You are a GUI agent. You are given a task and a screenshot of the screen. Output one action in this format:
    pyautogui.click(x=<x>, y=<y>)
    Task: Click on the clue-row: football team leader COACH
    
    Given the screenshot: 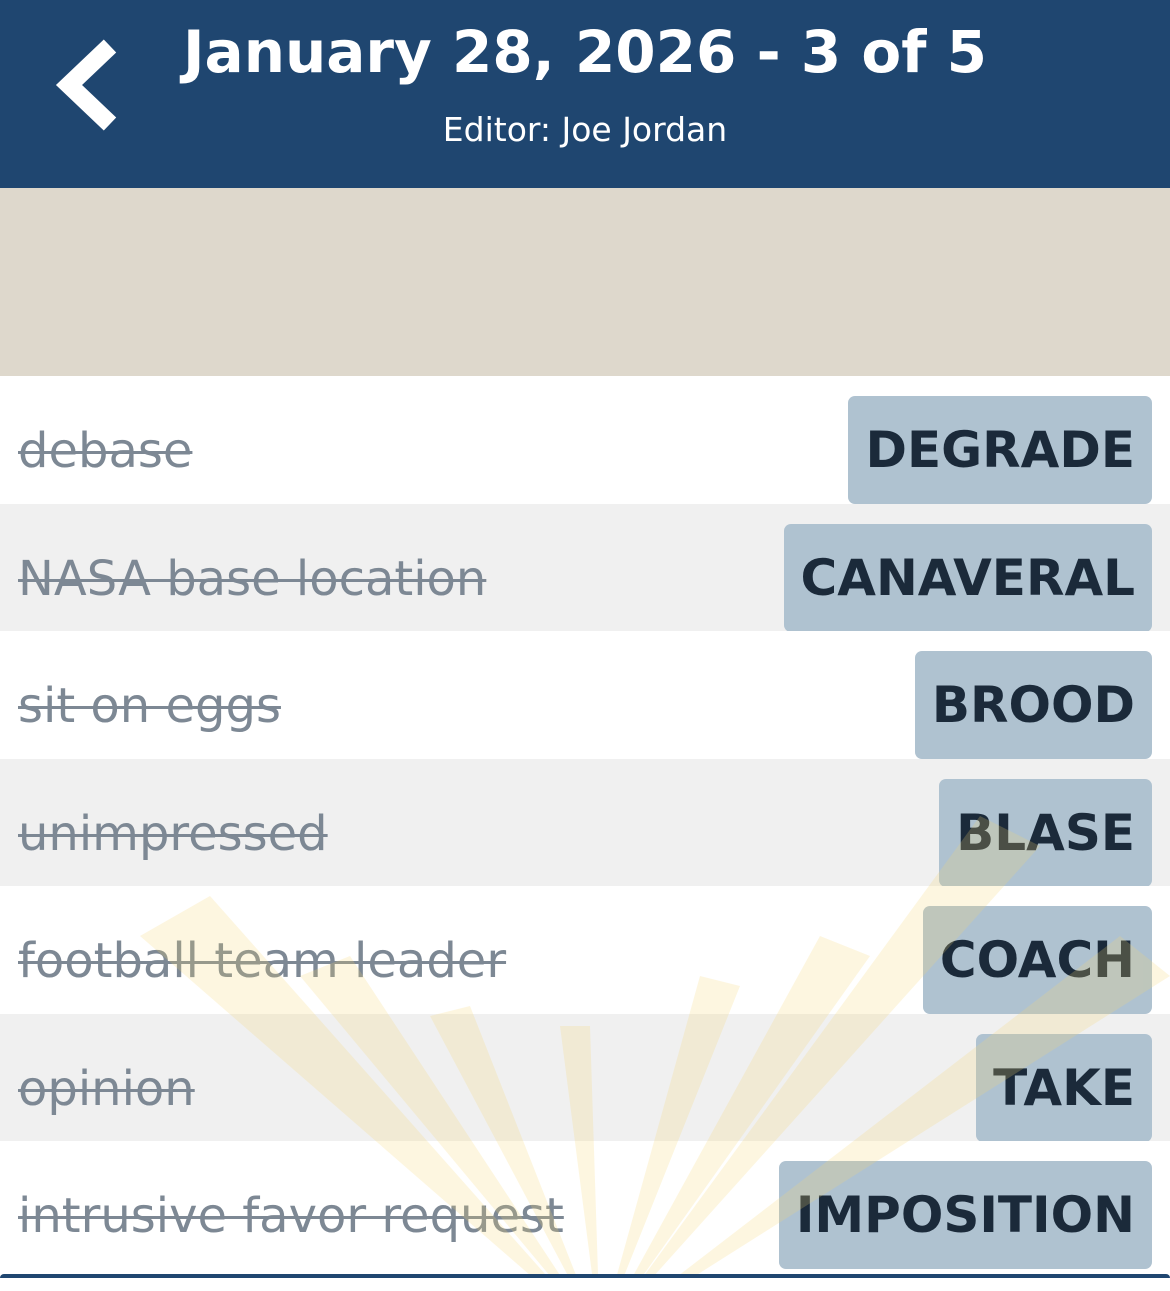 What is the action you would take?
    pyautogui.click(x=585, y=950)
    